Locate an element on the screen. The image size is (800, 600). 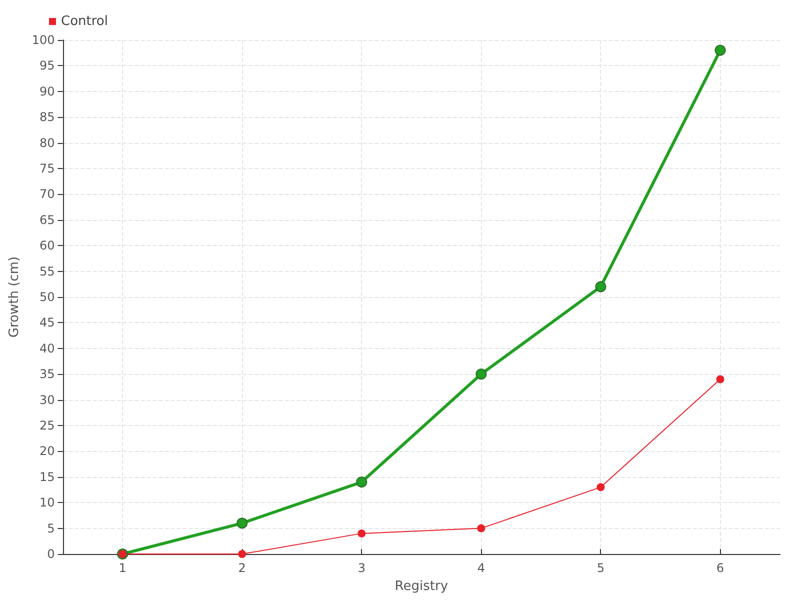
y-tick-label: 0 is located at coordinates (51, 554).